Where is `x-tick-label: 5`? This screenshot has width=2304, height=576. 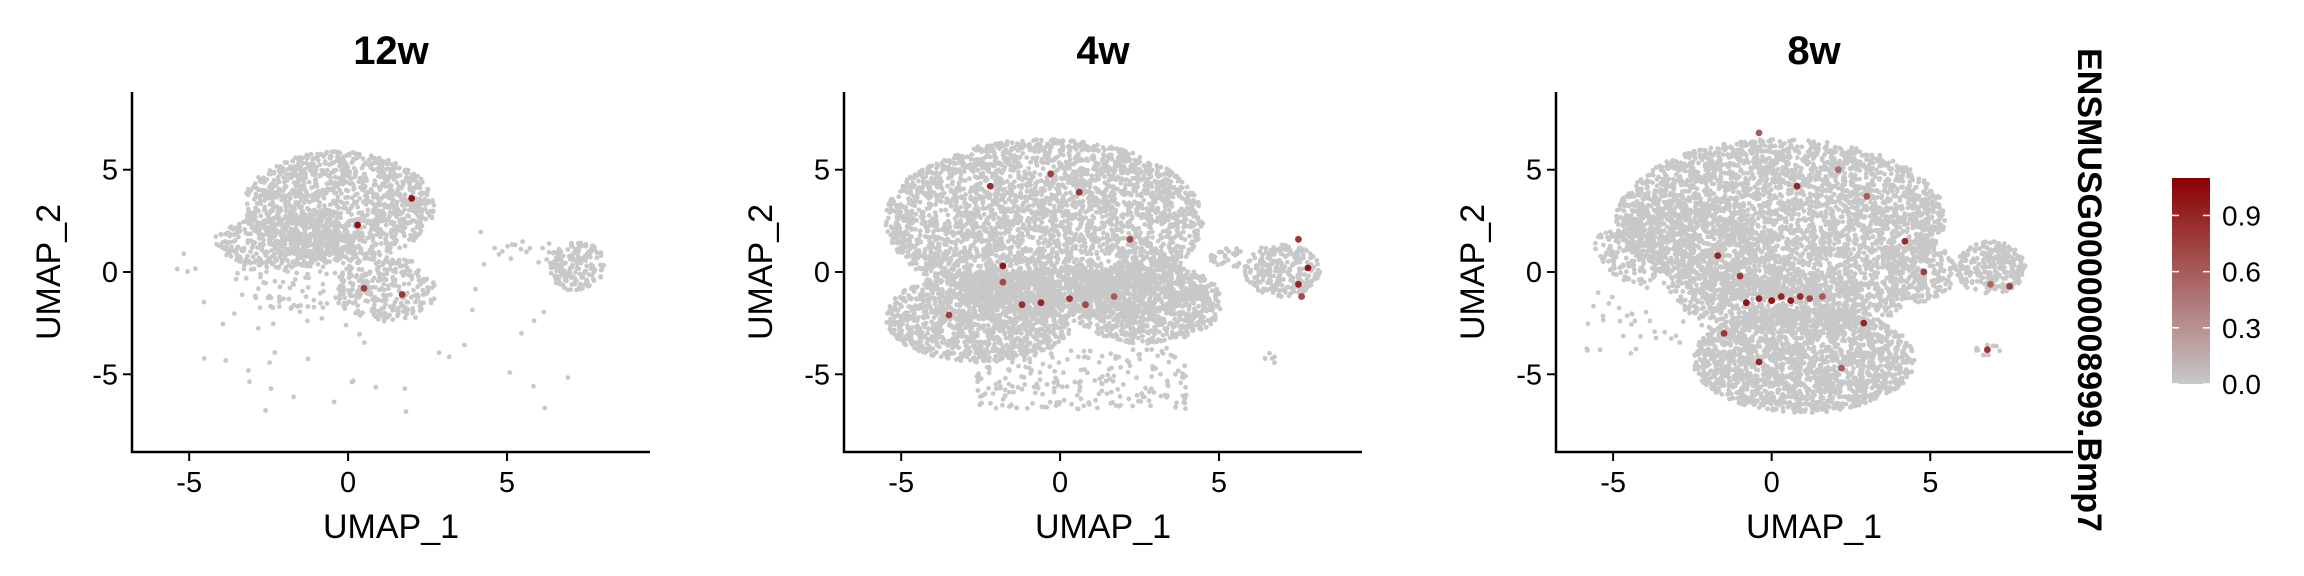 x-tick-label: 5 is located at coordinates (507, 483).